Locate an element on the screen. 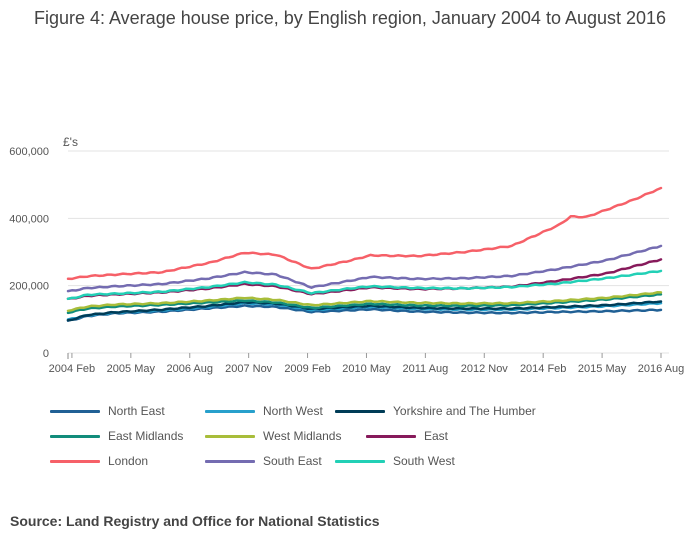  legend-label: Yorkshire and The Humber is located at coordinates (464, 411).